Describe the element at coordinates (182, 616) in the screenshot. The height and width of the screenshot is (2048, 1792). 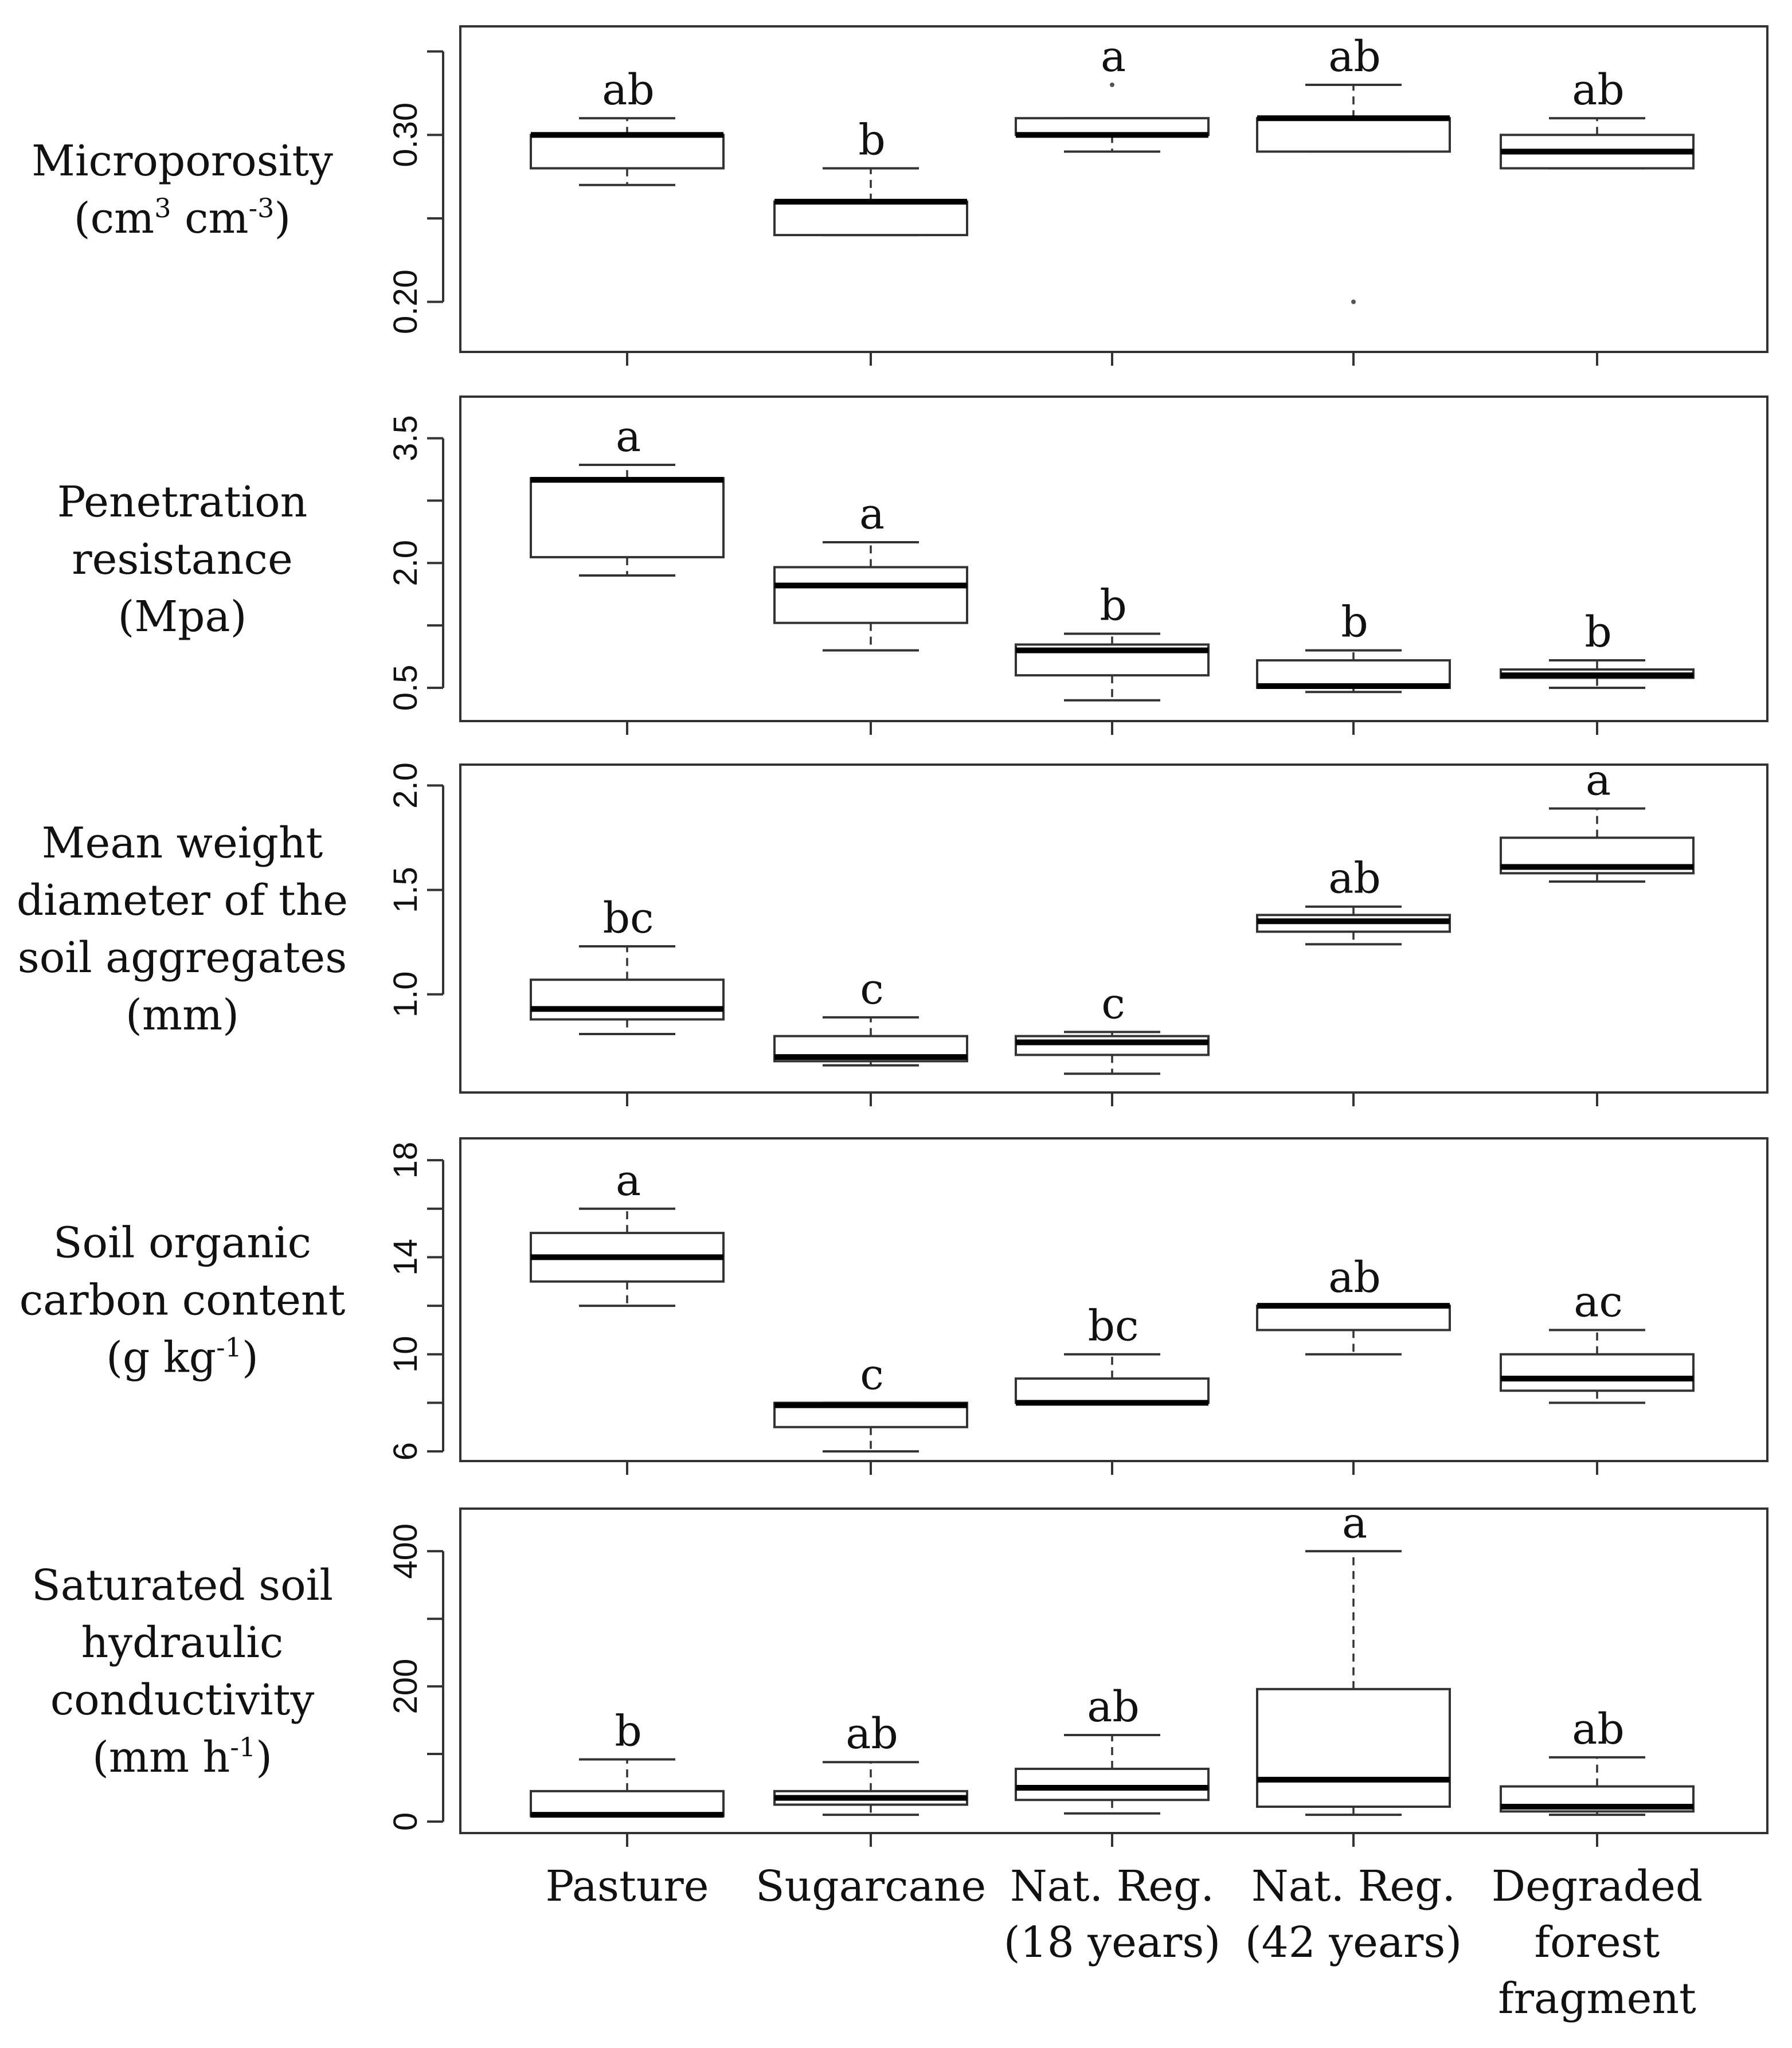
I see `y-axis-label-line: (Mpa)` at that location.